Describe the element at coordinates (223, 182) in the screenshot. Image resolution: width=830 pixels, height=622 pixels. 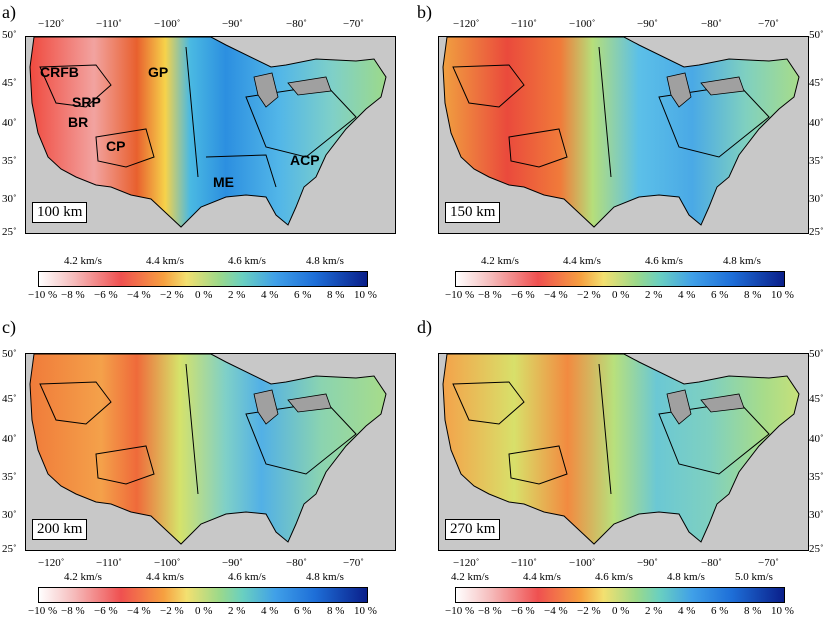
I see `region-label-me: ME` at that location.